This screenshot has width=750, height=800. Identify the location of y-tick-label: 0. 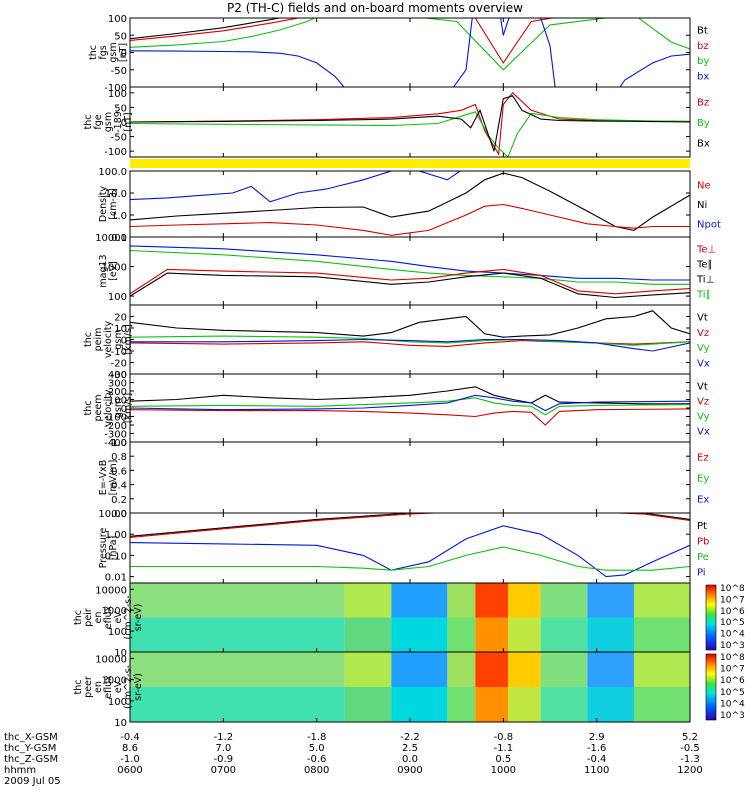
(124, 409).